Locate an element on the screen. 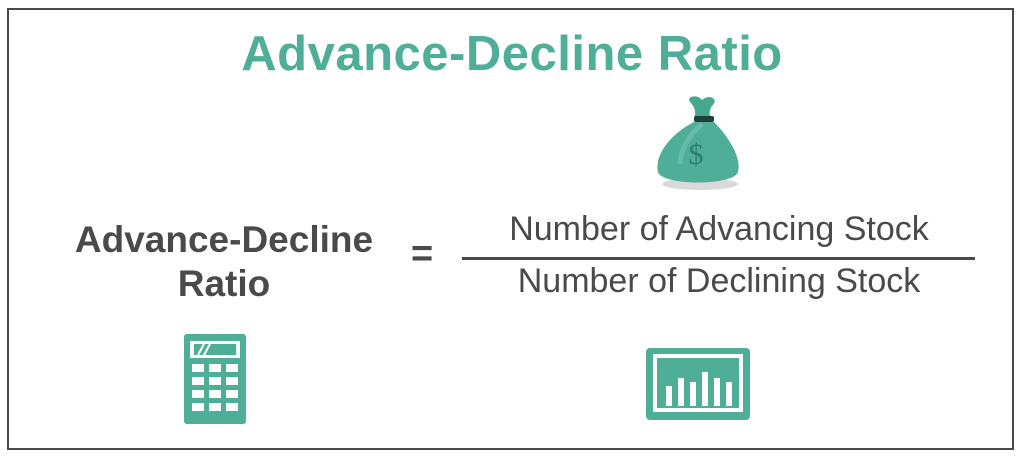 The image size is (1024, 461). lhs-line-2: Ratio is located at coordinates (224, 283).